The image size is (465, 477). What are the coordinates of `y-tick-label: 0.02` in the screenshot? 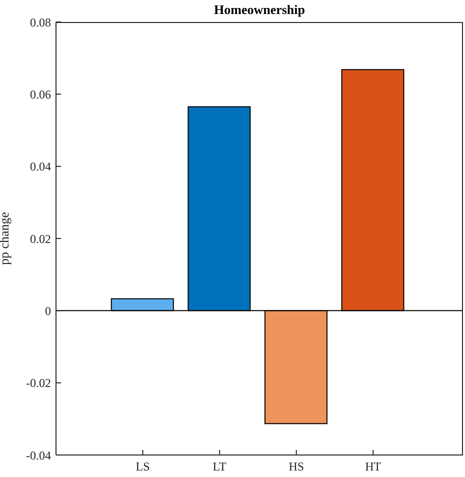 It's located at (40, 239).